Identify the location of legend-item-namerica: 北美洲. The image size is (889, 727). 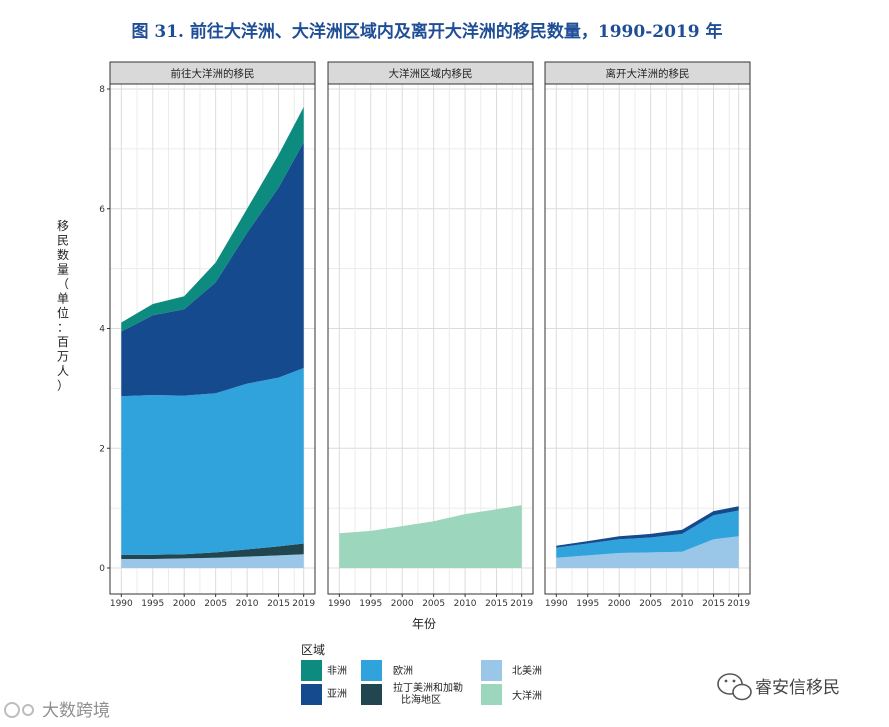
(511, 670).